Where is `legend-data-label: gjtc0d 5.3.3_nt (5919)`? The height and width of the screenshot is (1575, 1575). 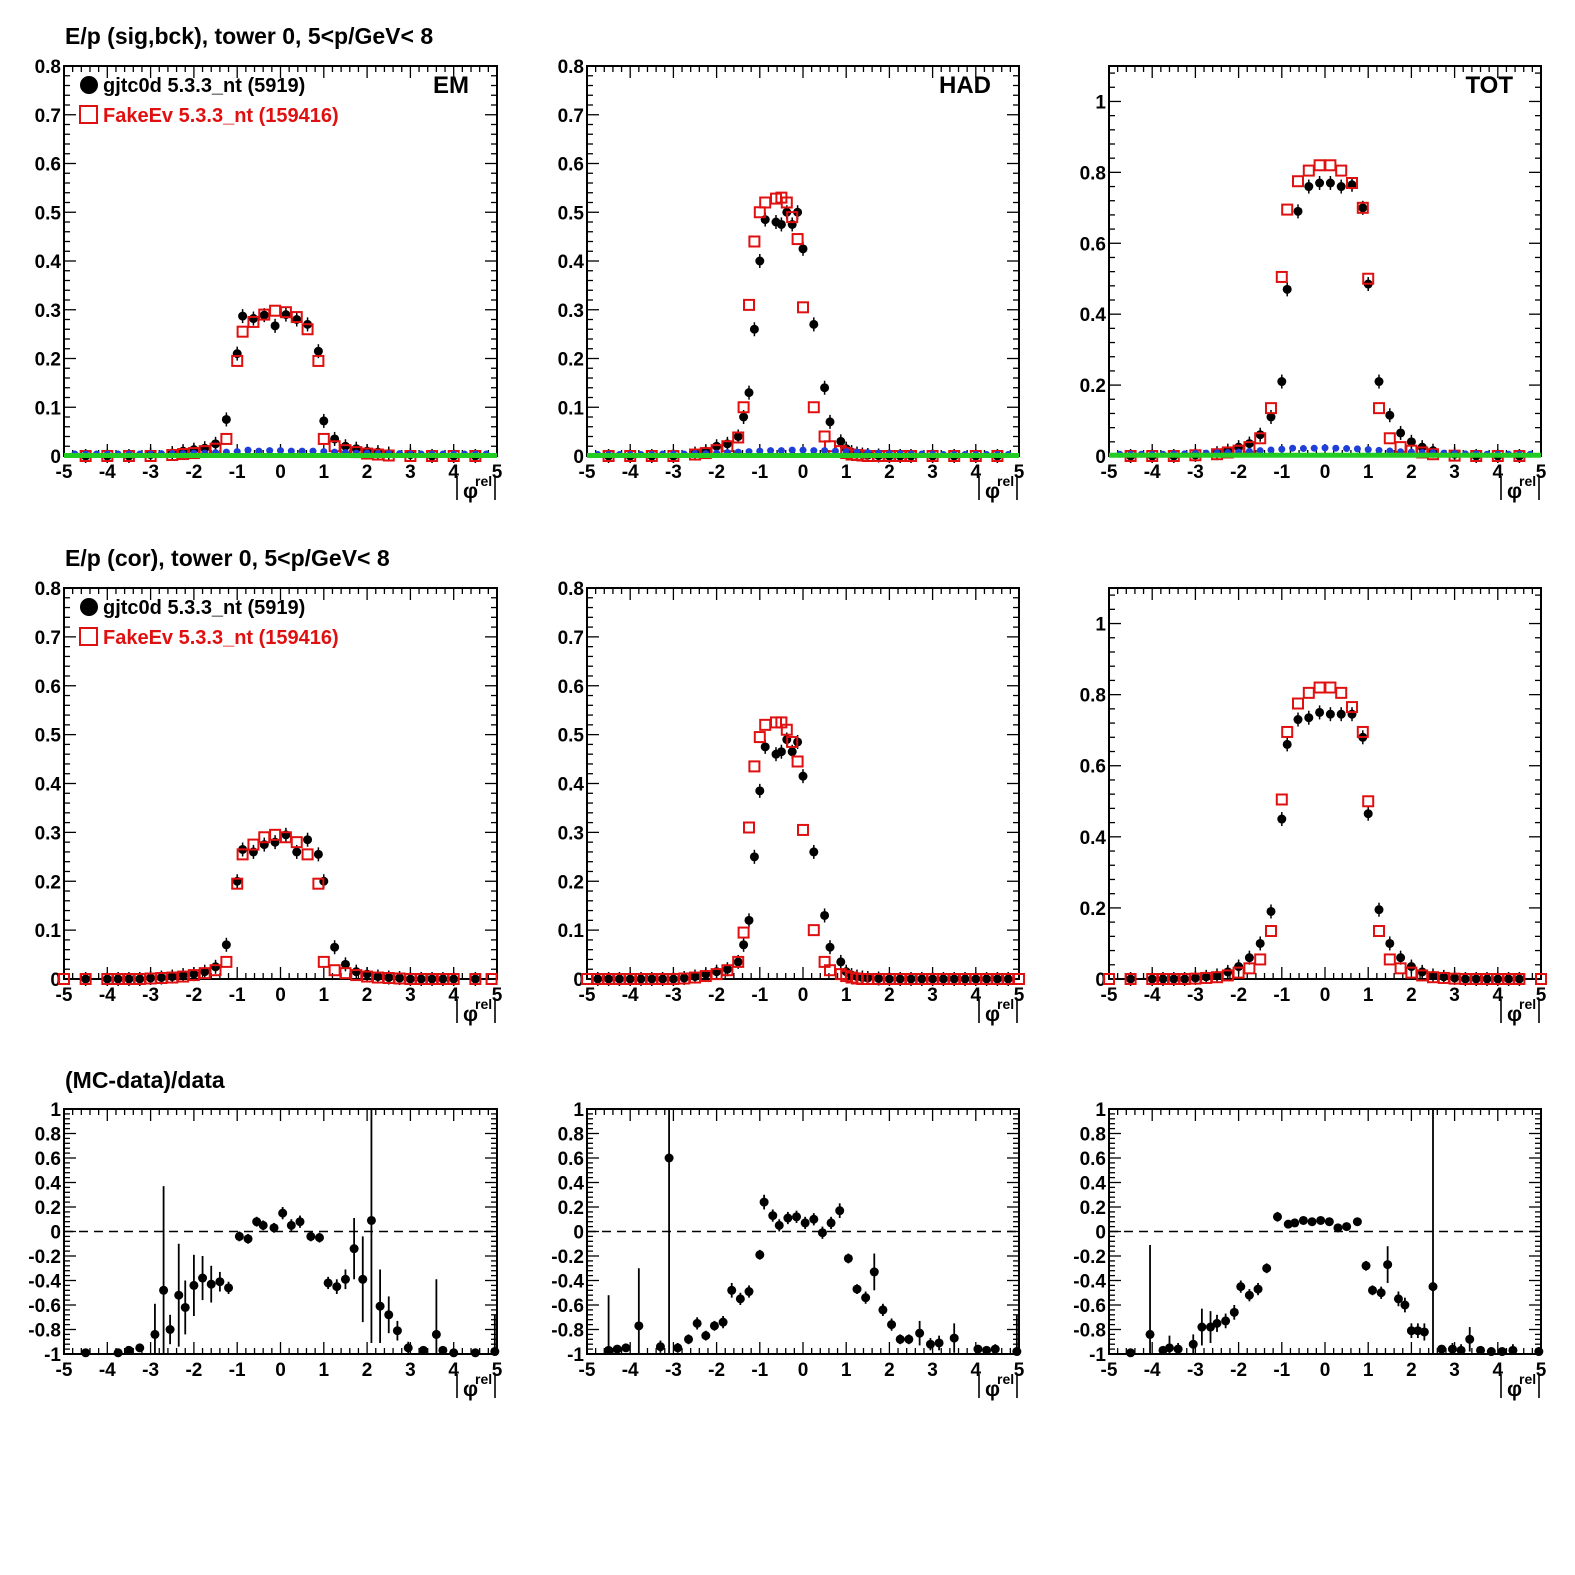
legend-data-label: gjtc0d 5.3.3_nt (5919) is located at coordinates (204, 608).